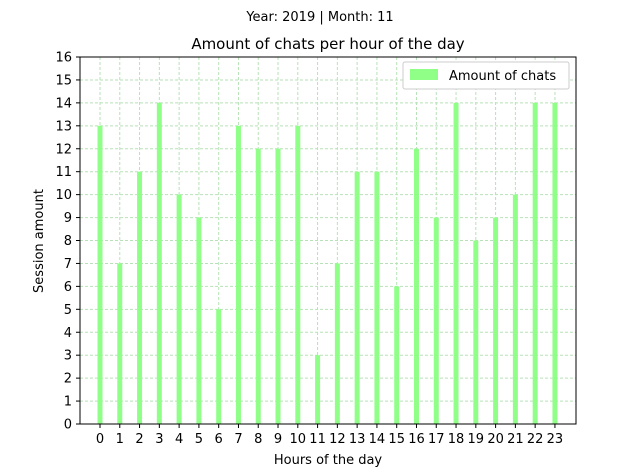  I want to click on y-tick-label: 12, so click(63, 149).